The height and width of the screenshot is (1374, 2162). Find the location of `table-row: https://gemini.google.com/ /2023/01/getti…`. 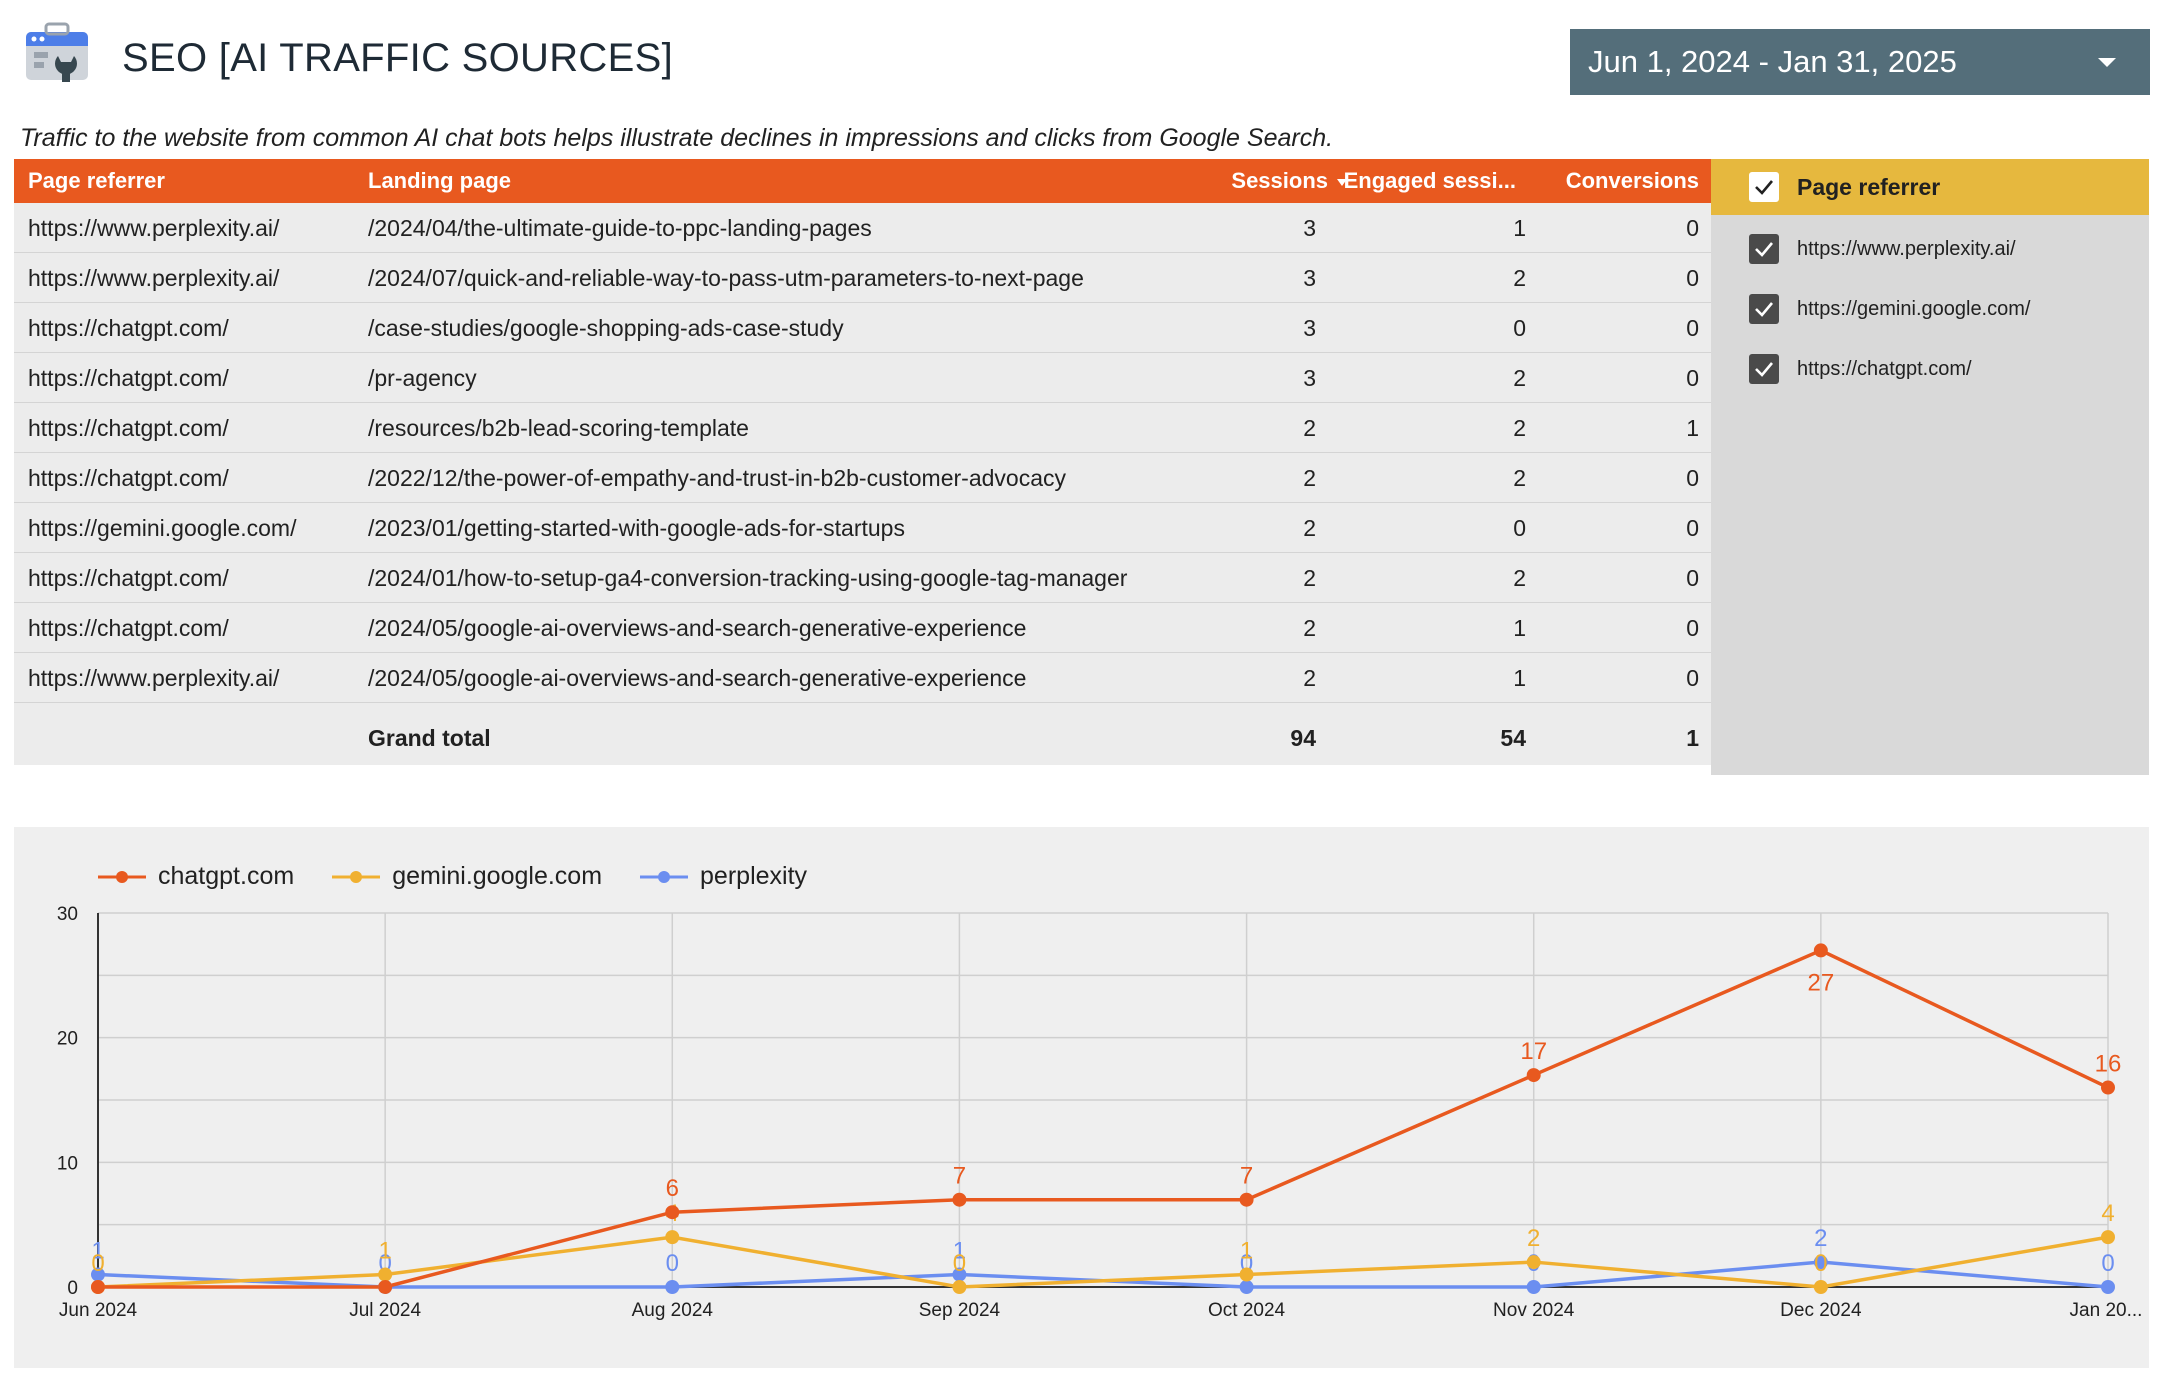

table-row: https://gemini.google.com/ /2023/01/getti… is located at coordinates (862, 528).